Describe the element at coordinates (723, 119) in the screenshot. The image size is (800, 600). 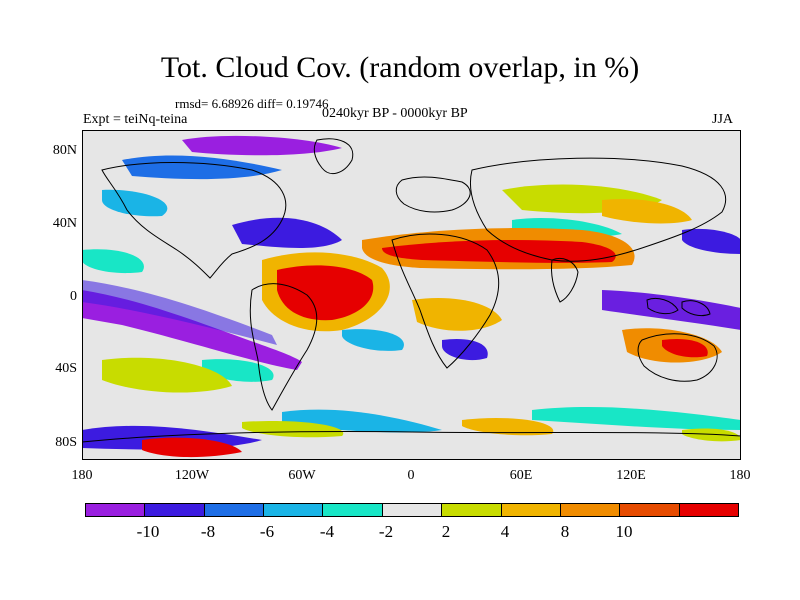
I see `season-text: JJA` at that location.